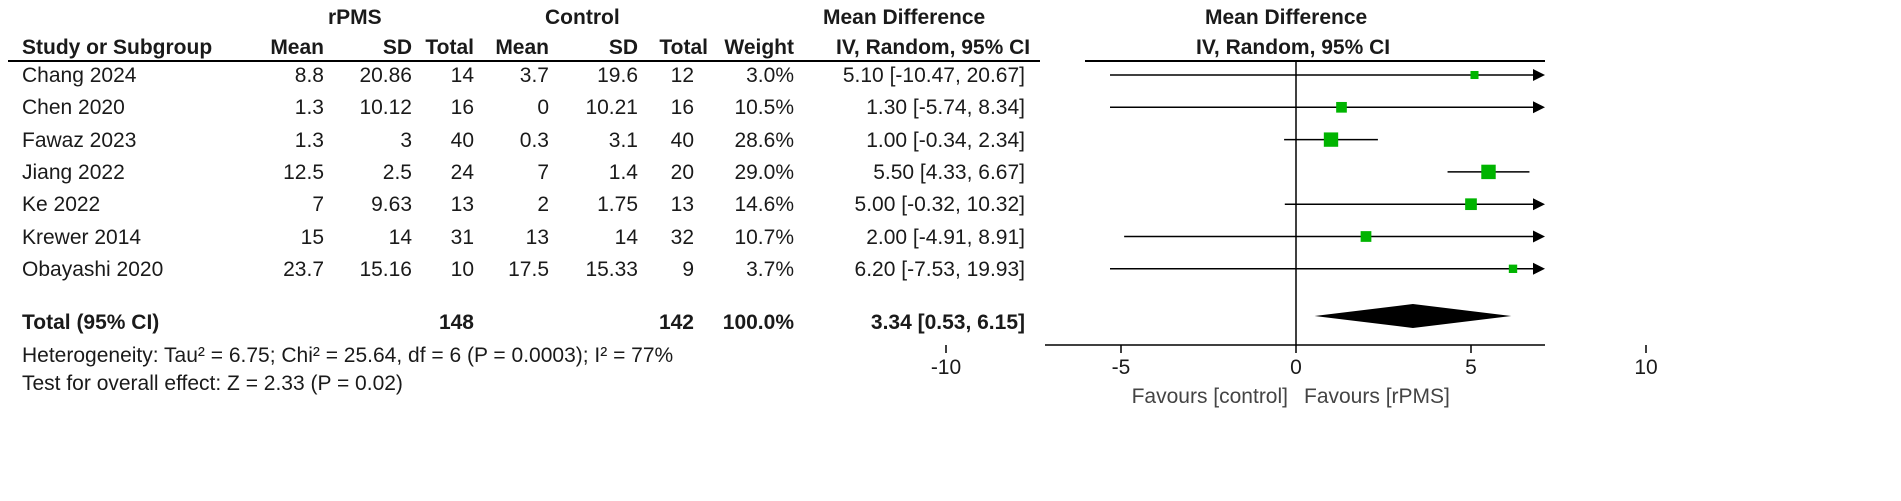 The height and width of the screenshot is (501, 1901). I want to click on control-sd: 10.21, so click(611, 108).